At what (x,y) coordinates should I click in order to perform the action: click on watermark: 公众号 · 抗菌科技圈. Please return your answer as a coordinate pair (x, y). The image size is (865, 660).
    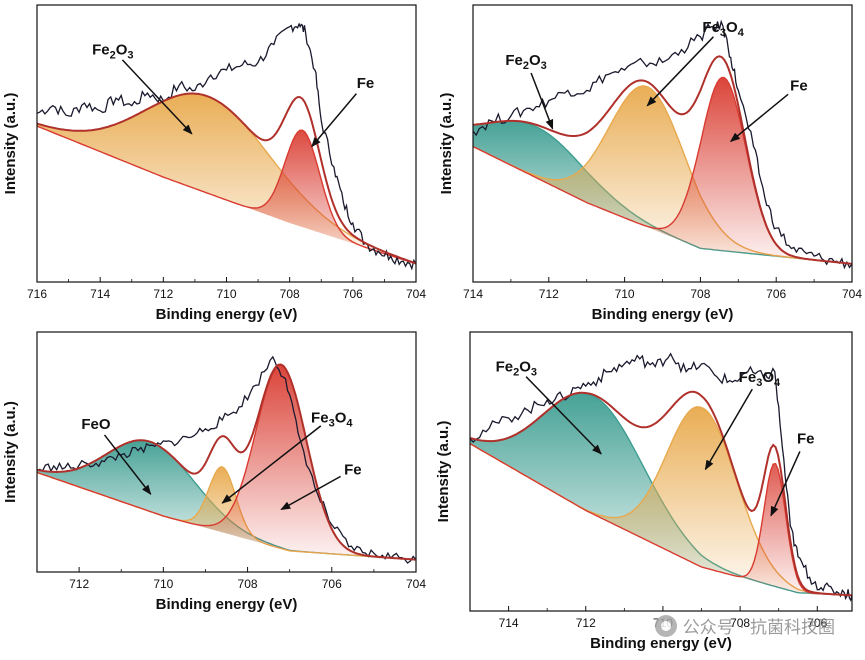
    Looking at the image, I should click on (744, 625).